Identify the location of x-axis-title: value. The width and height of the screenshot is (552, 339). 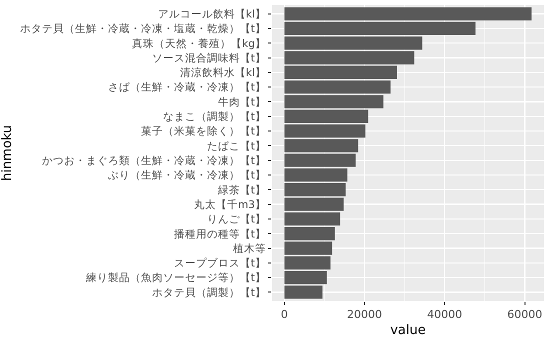
(408, 330).